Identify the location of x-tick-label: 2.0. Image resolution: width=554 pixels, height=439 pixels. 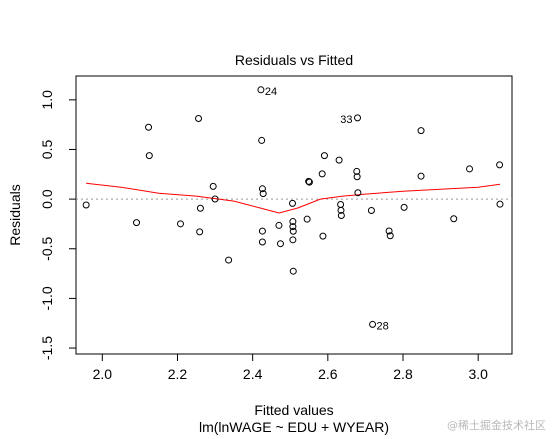
(103, 374).